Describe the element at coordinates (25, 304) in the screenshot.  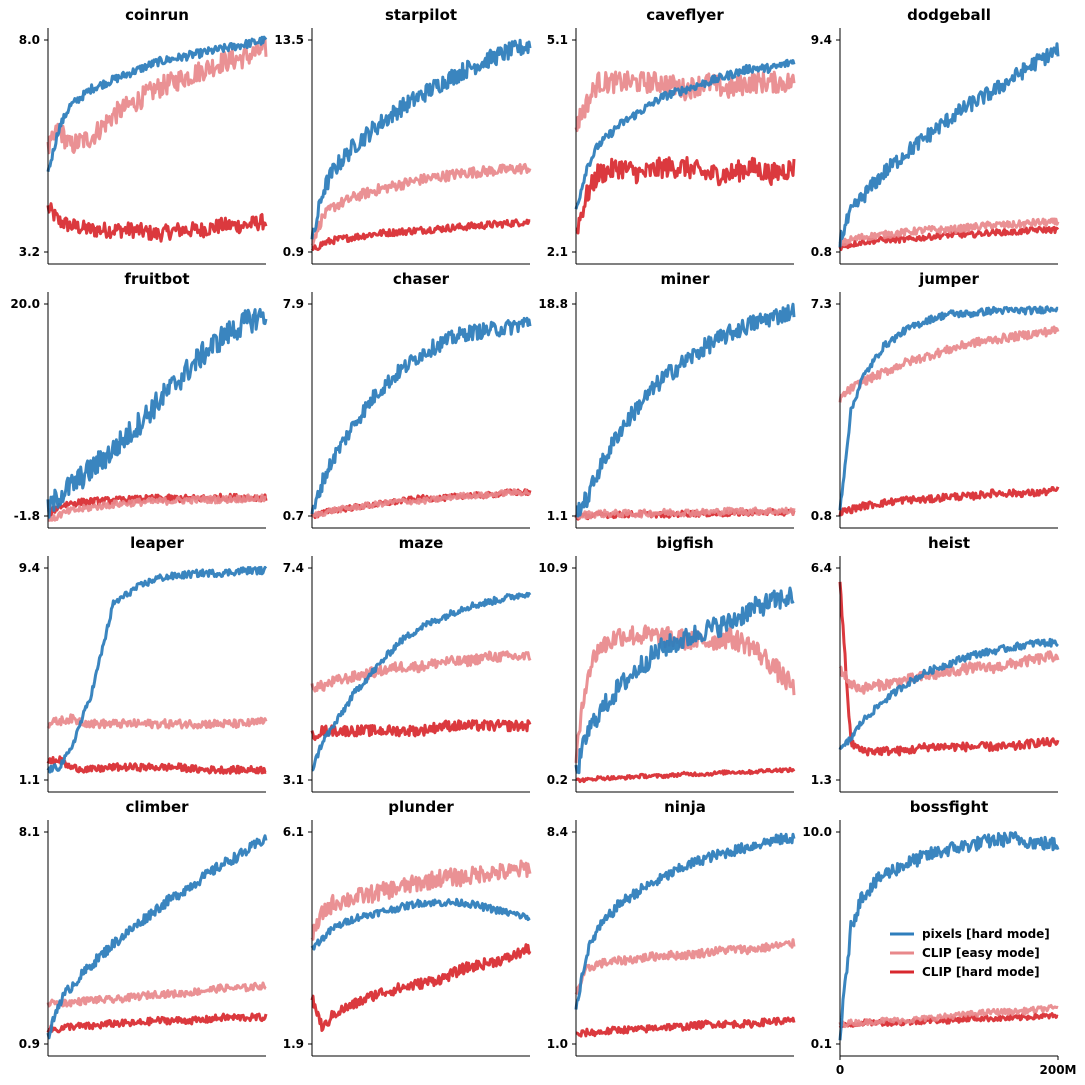
I see `y-tick-label: 20.0` at that location.